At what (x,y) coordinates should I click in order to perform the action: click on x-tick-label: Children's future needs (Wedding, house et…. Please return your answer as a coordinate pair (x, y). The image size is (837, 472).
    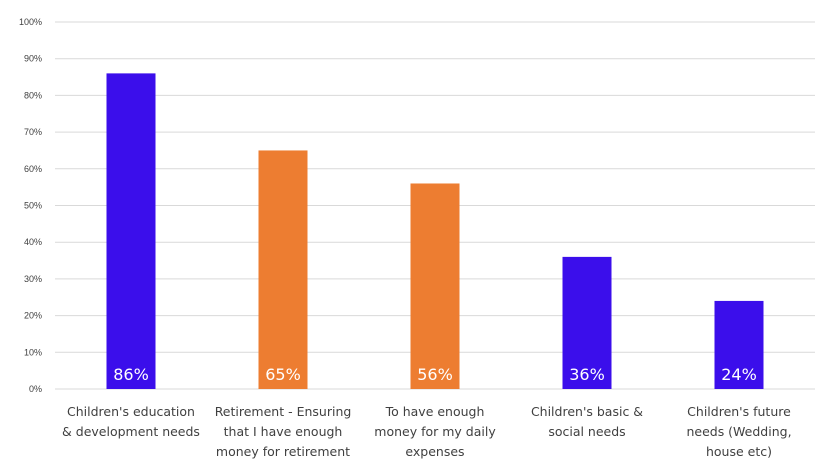
    Looking at the image, I should click on (738, 431).